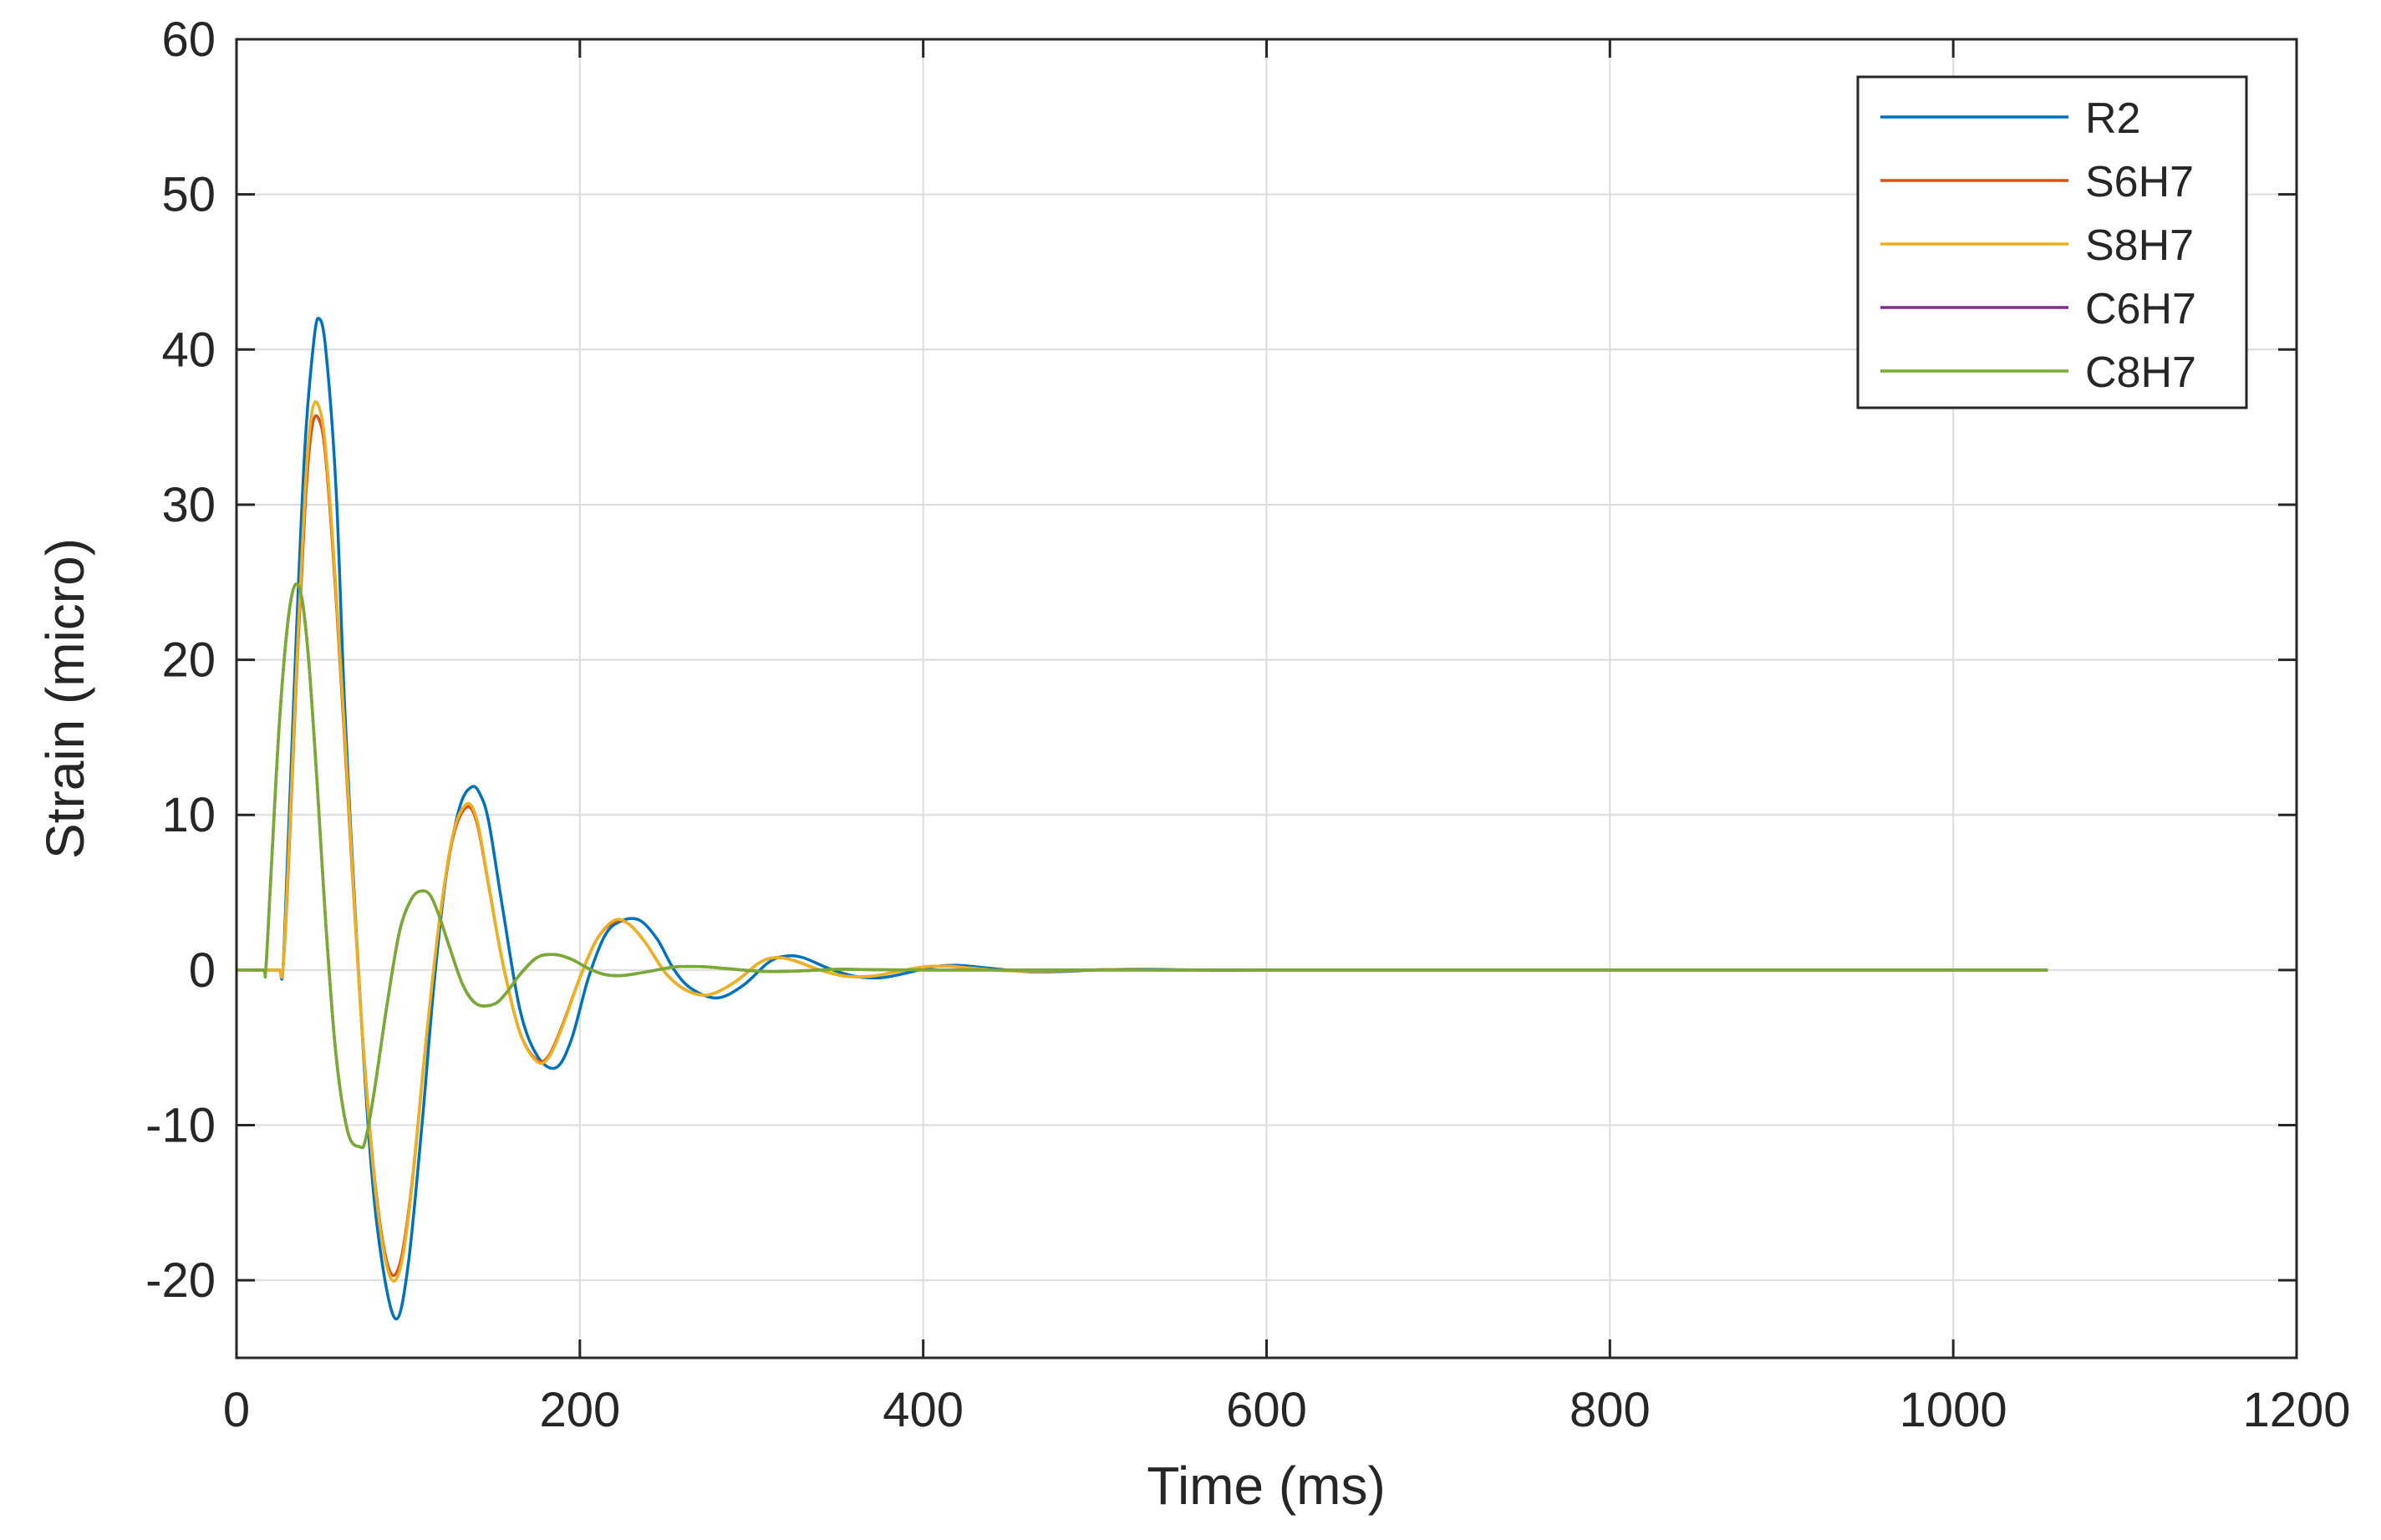  I want to click on legend-box, so click(2052, 242).